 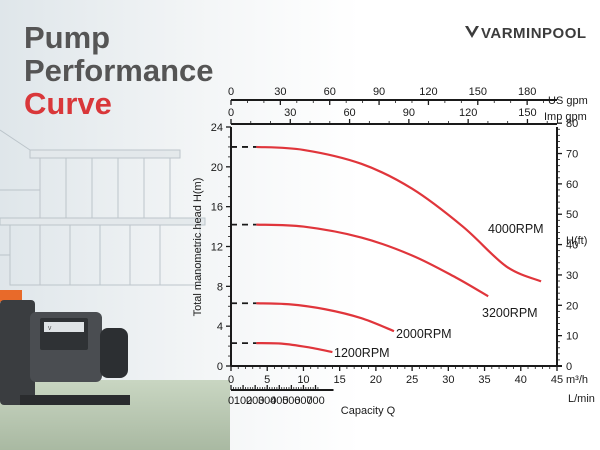 I want to click on brand-logo: VARMINPOOL, so click(x=526, y=33).